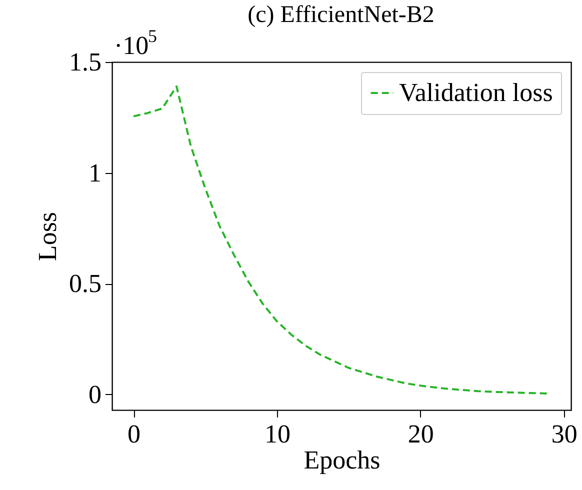 The height and width of the screenshot is (490, 582). What do you see at coordinates (564, 434) in the screenshot?
I see `x-tick-label: 30` at bounding box center [564, 434].